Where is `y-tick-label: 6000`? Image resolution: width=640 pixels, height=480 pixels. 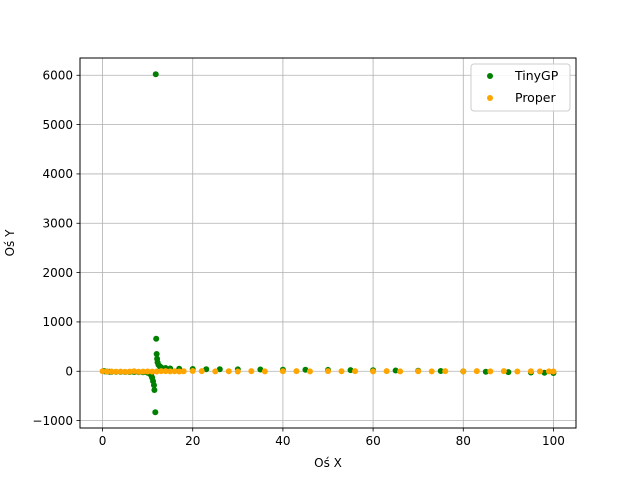
y-tick-label: 6000 is located at coordinates (57, 76).